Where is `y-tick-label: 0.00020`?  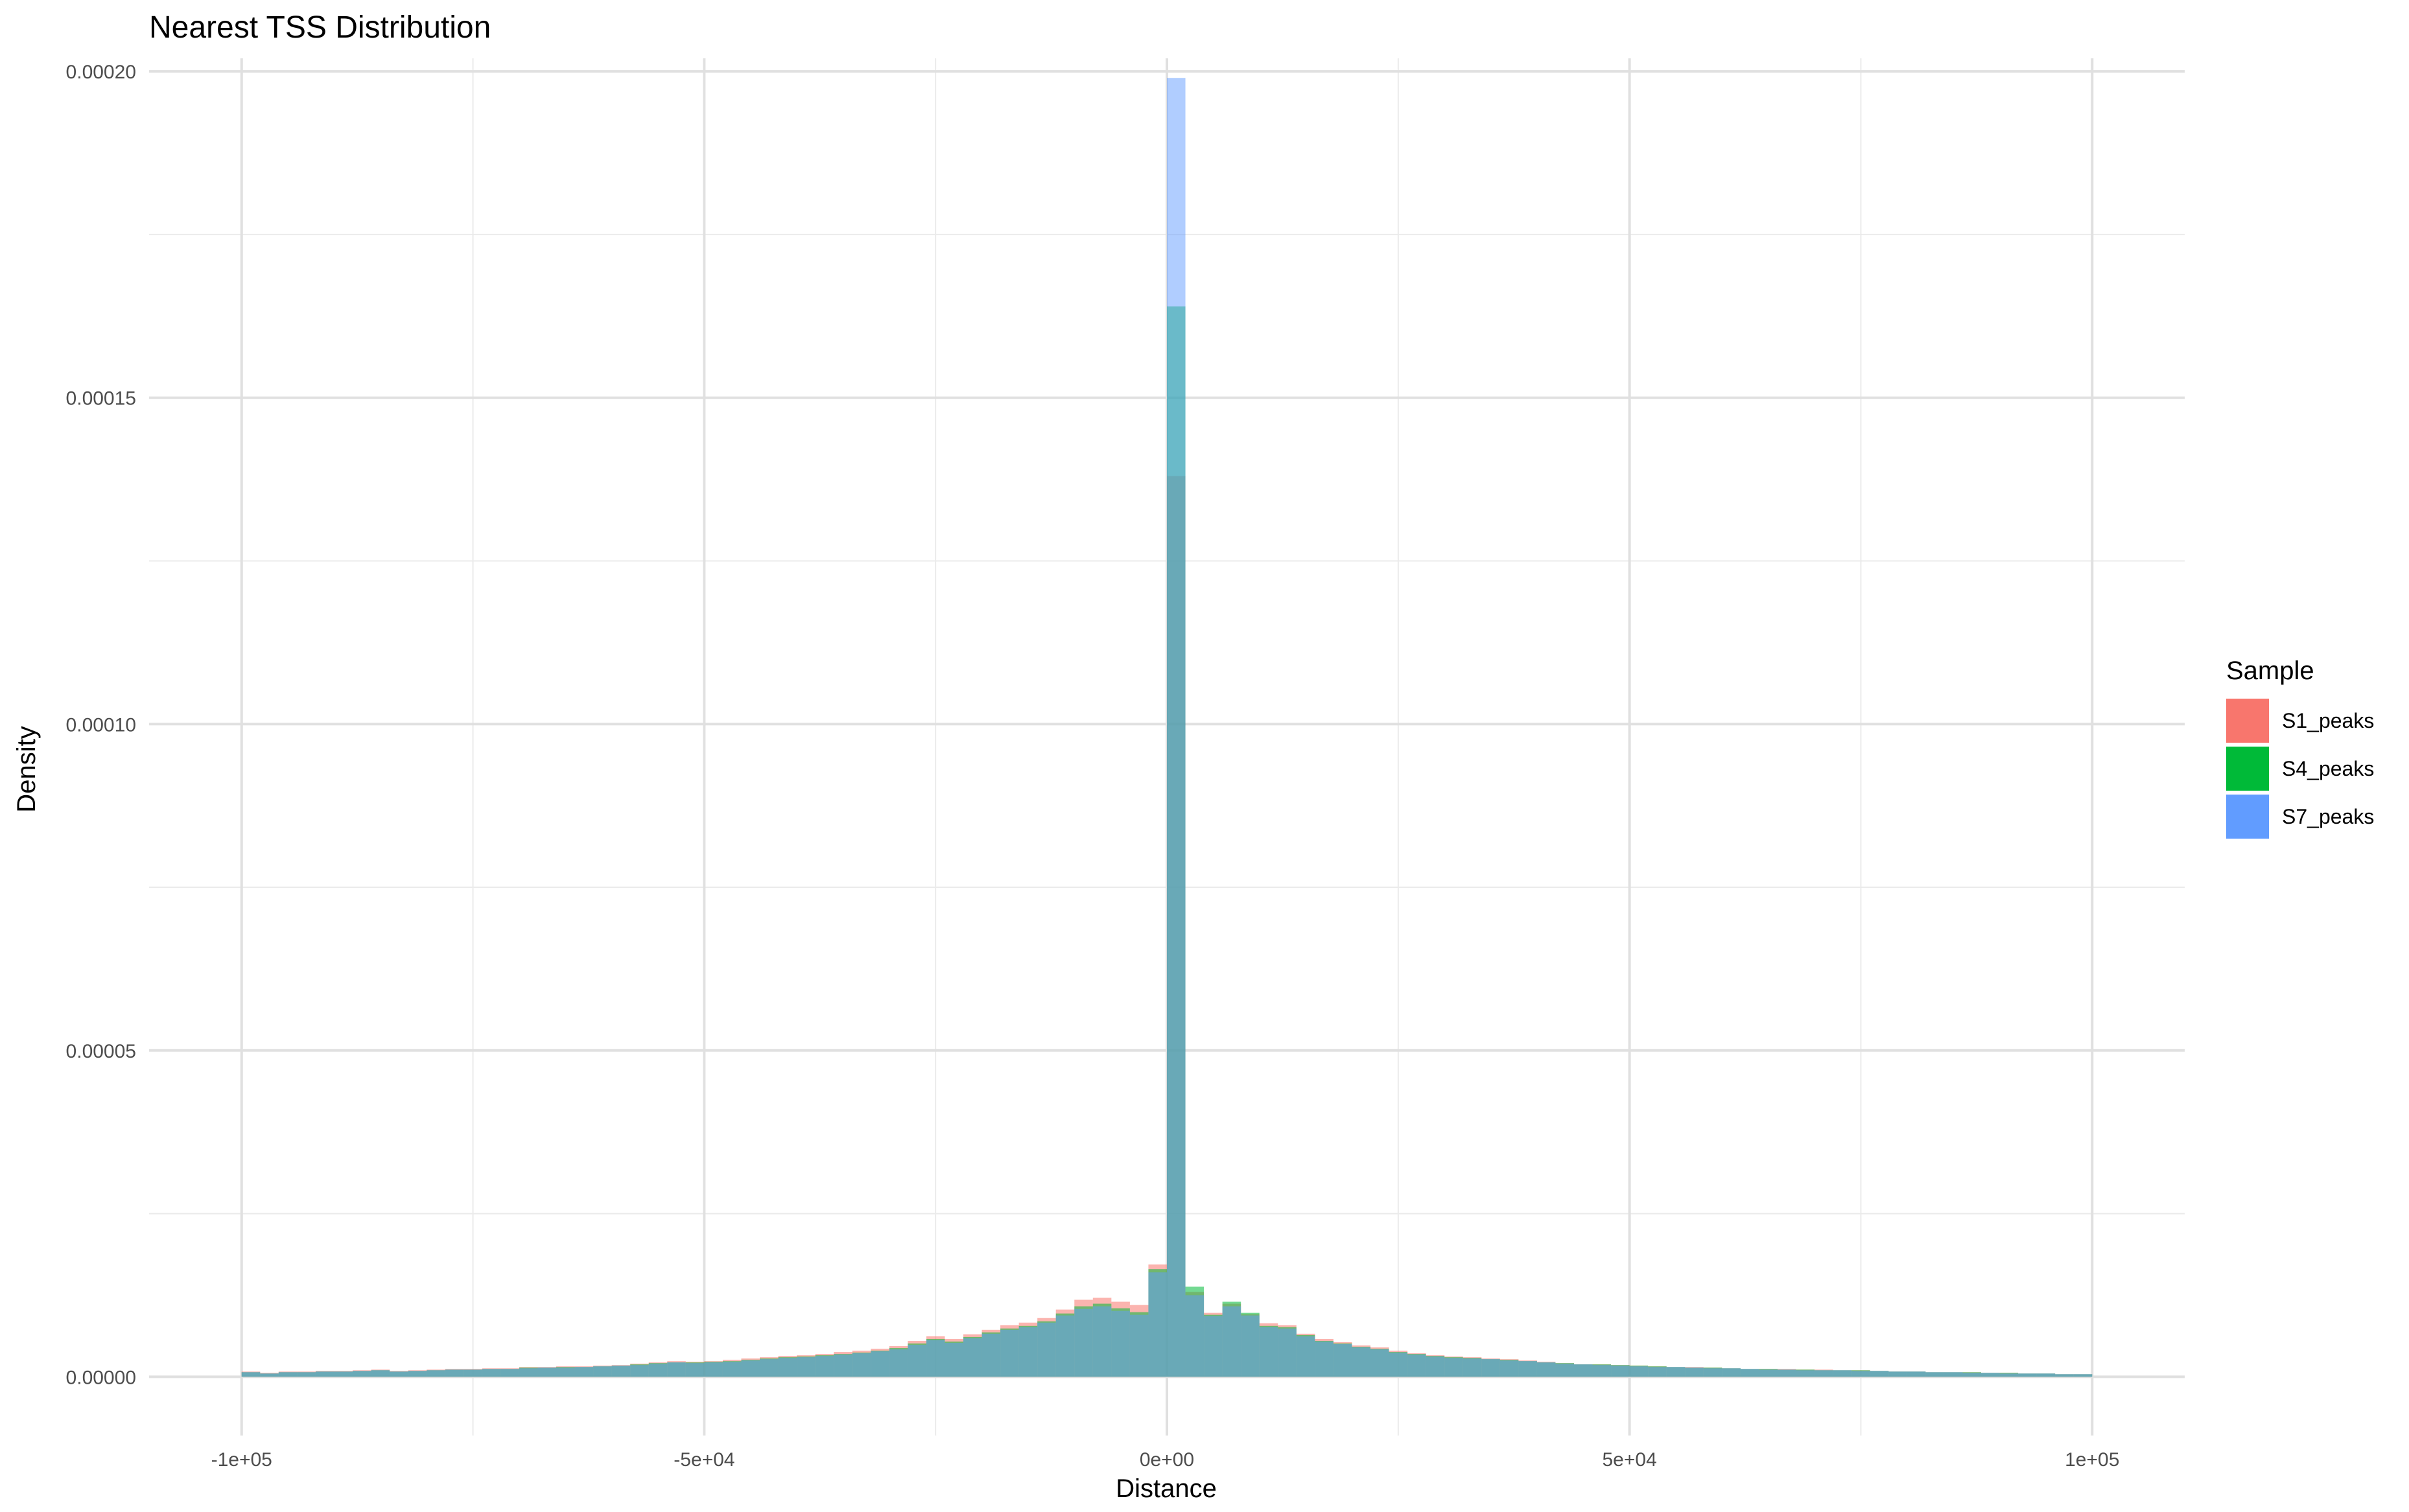
y-tick-label: 0.00020 is located at coordinates (101, 72).